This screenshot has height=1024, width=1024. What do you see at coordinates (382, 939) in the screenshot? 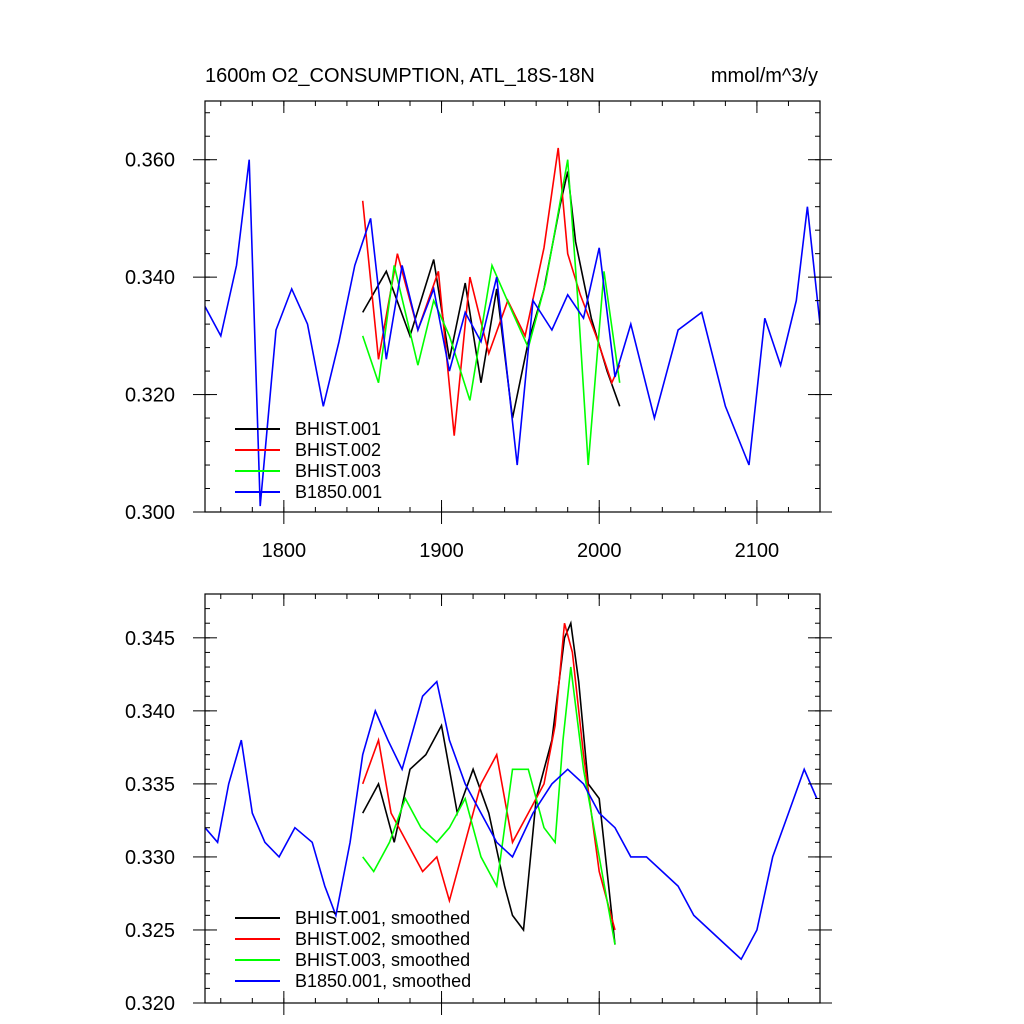
I see `legend-label-1: BHIST.002, smoothed` at bounding box center [382, 939].